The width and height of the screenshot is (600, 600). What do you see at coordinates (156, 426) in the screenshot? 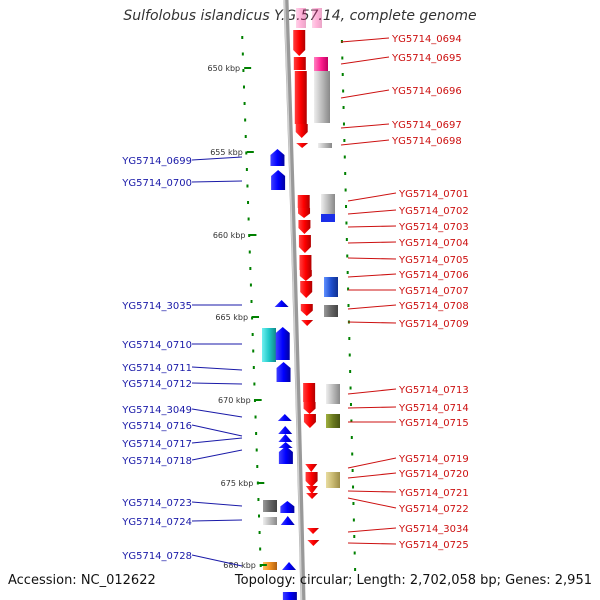
I see `gene-label-reverse: YG5714_0716` at bounding box center [156, 426].